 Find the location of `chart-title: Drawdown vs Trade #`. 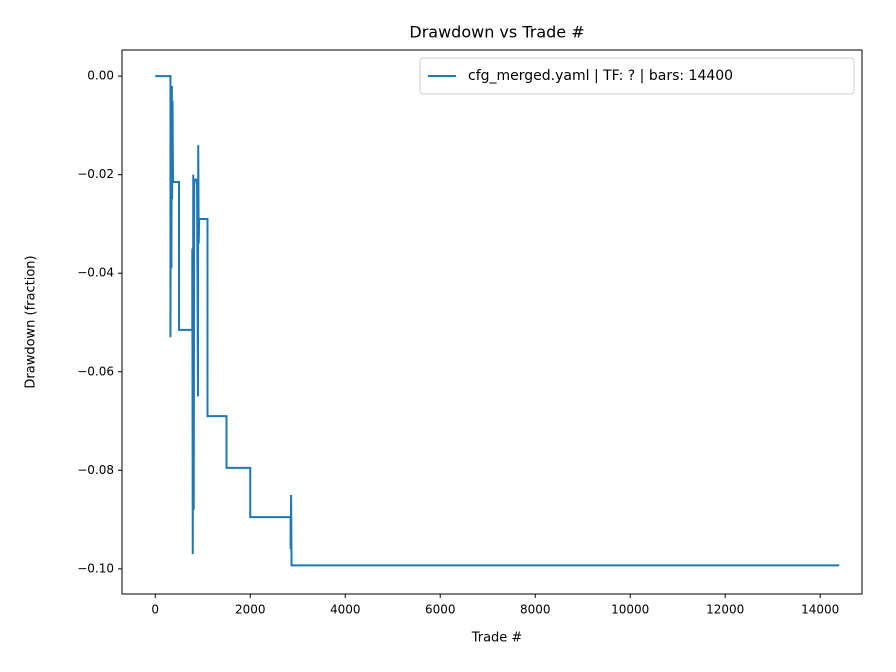

chart-title: Drawdown vs Trade # is located at coordinates (496, 32).